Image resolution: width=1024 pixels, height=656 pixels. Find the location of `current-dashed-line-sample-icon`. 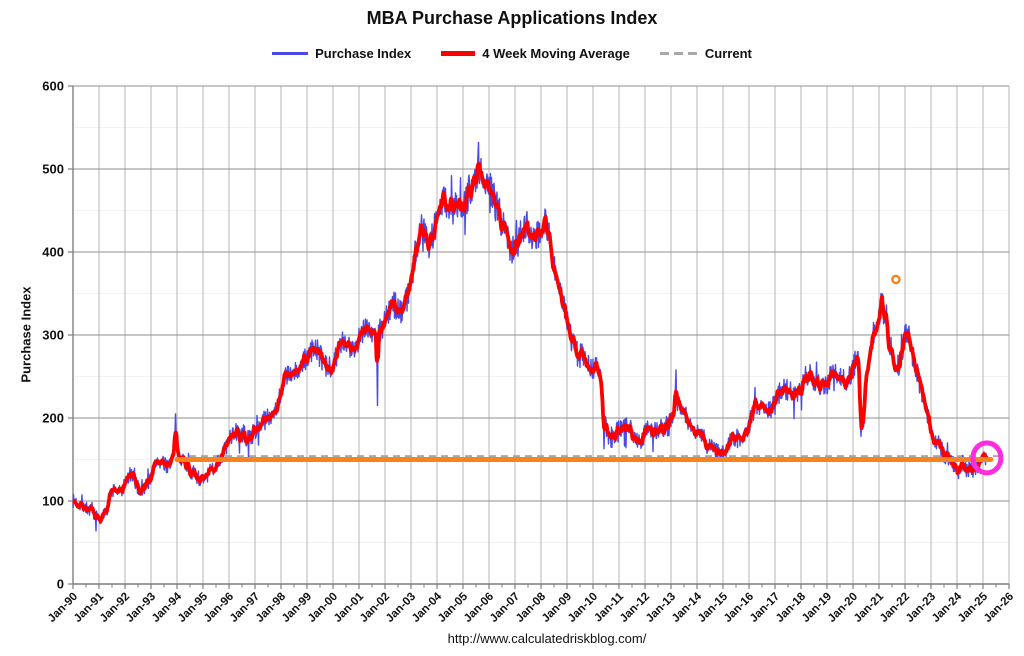

current-dashed-line-sample-icon is located at coordinates (678, 53).